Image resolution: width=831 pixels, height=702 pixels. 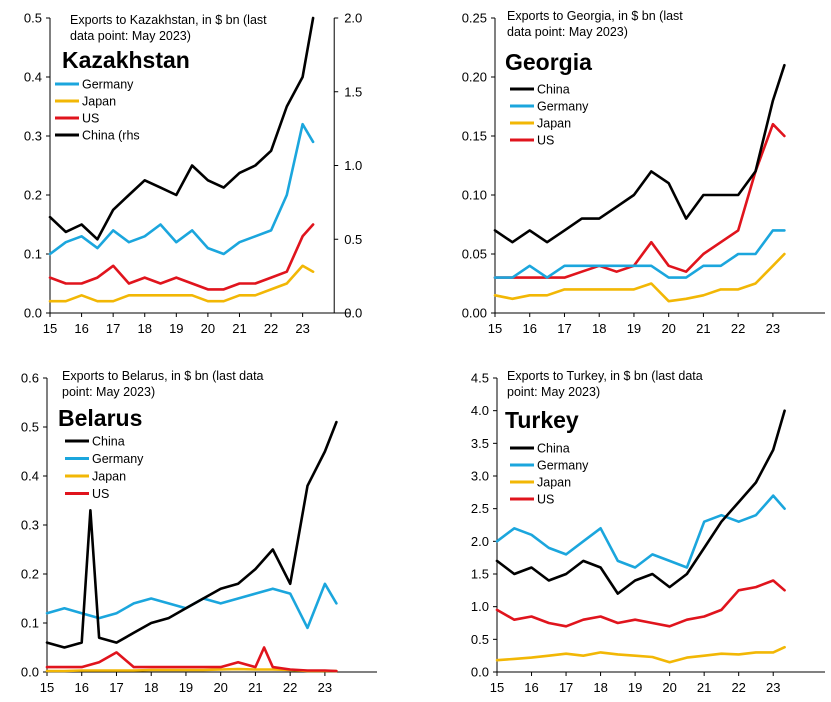 What do you see at coordinates (163, 376) in the screenshot?
I see `chart-subtitle: Exports to Belarus, in $ bn (last data` at bounding box center [163, 376].